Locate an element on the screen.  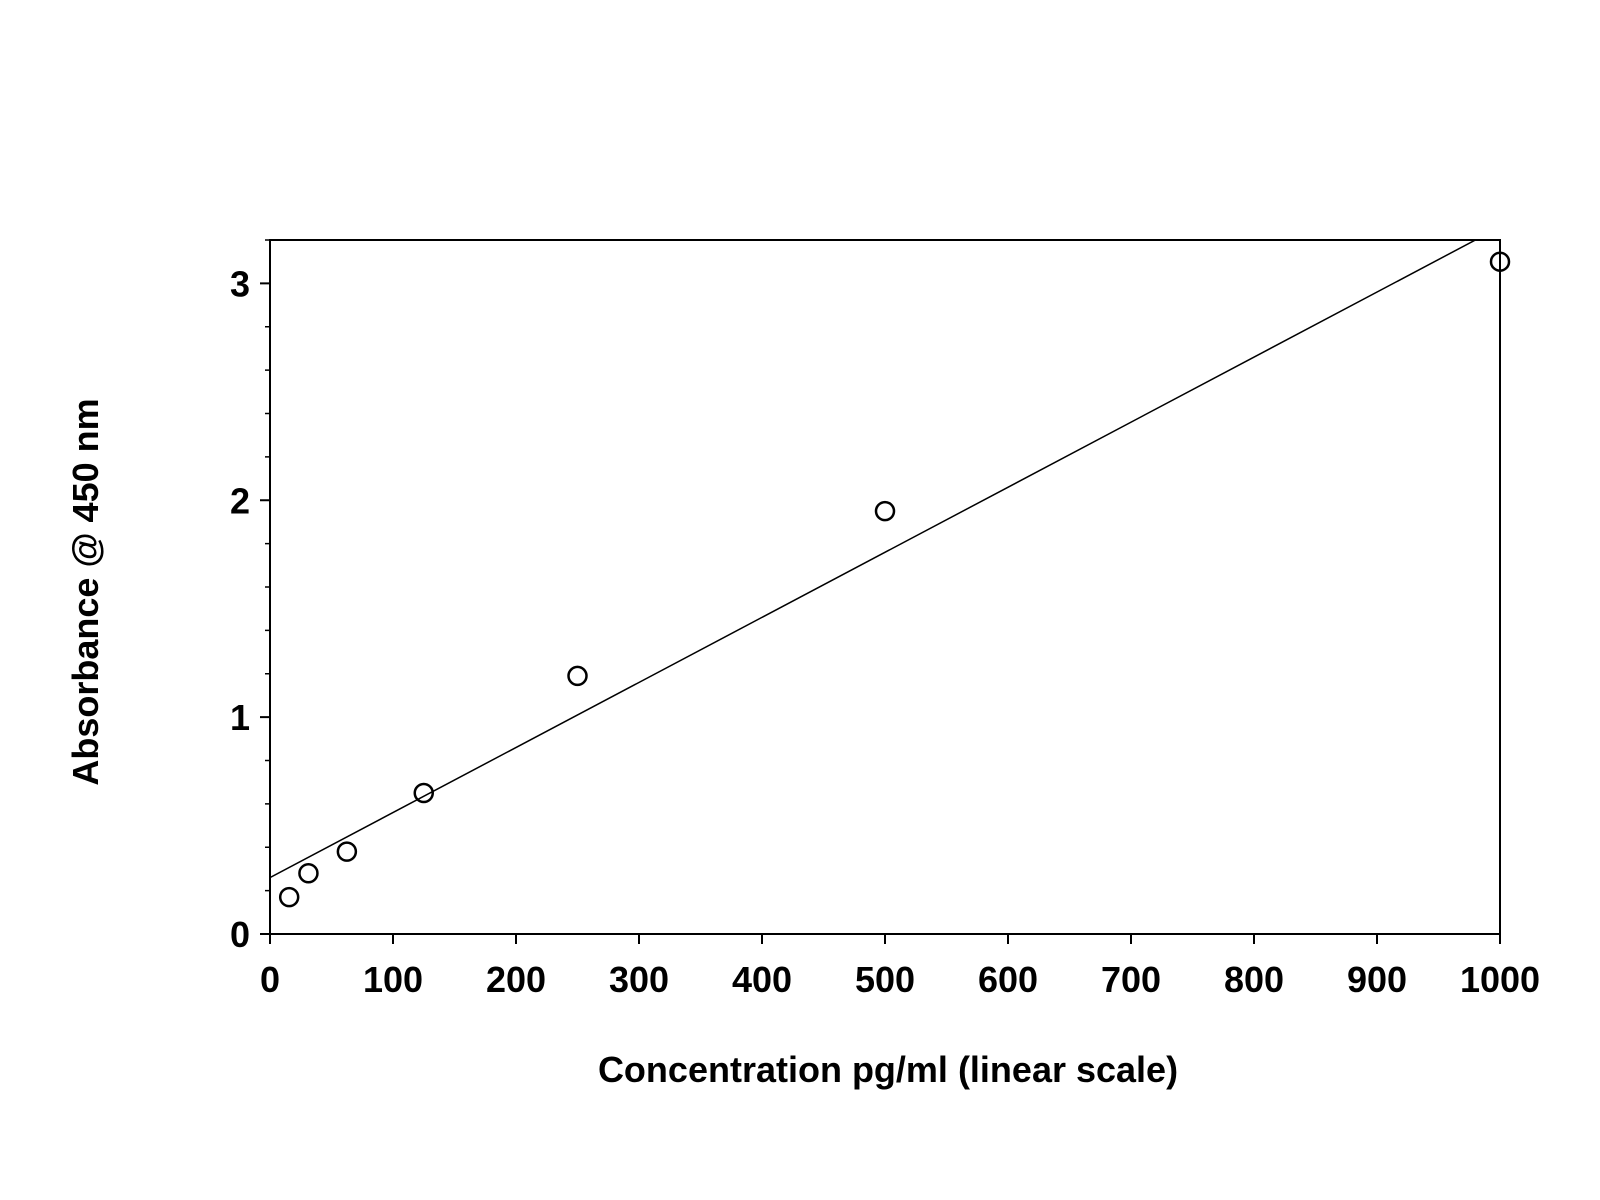
y-tick-label: 0 is located at coordinates (240, 934).